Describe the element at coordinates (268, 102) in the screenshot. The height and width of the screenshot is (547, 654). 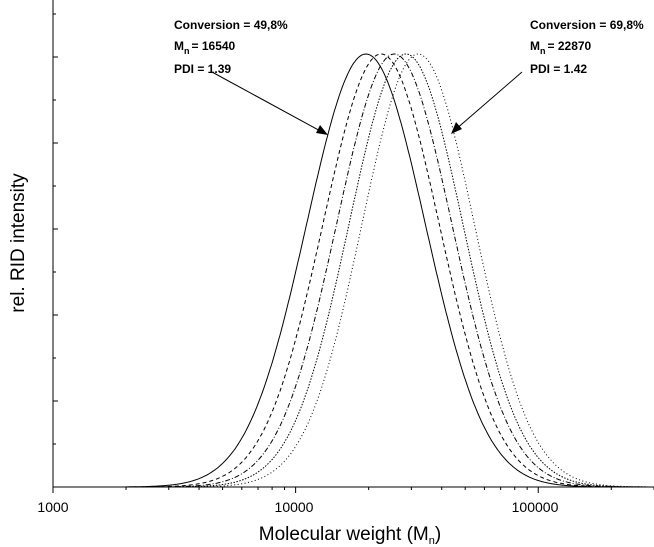
I see `annotation-left-arrow` at that location.